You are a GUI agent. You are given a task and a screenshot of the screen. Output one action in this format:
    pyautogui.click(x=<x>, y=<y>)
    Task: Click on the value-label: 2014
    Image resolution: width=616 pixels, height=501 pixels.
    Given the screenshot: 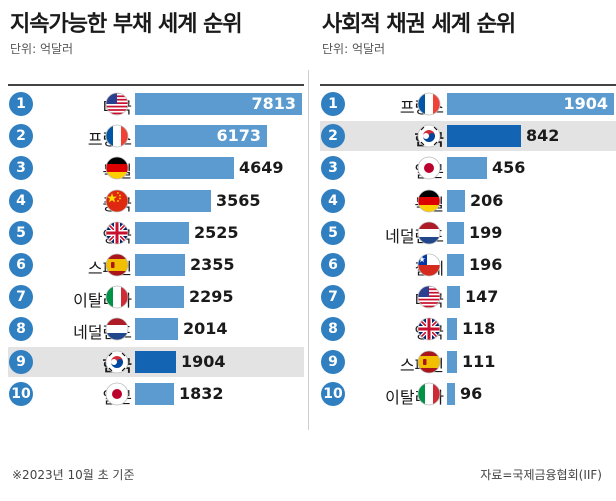 What is the action you would take?
    pyautogui.click(x=205, y=329)
    